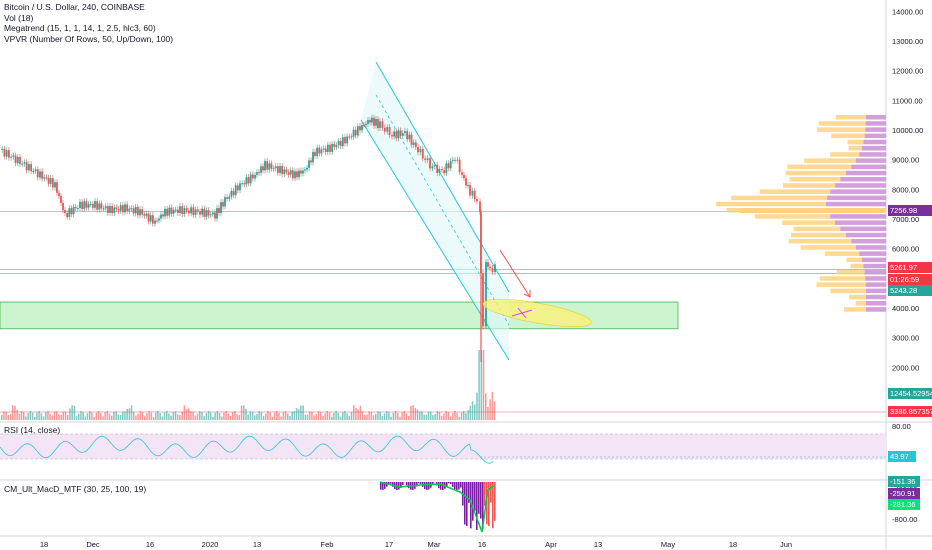 The image size is (932, 550). I want to click on macd-legend: CM_Ult_MacD_MTF (30, 25, 100, 19), so click(75, 489).